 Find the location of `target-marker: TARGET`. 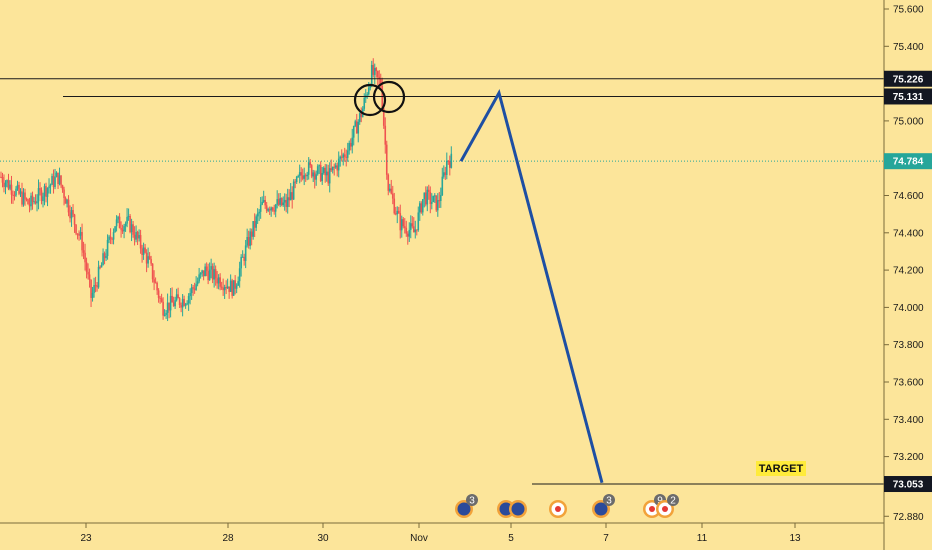

target-marker: TARGET is located at coordinates (781, 468).